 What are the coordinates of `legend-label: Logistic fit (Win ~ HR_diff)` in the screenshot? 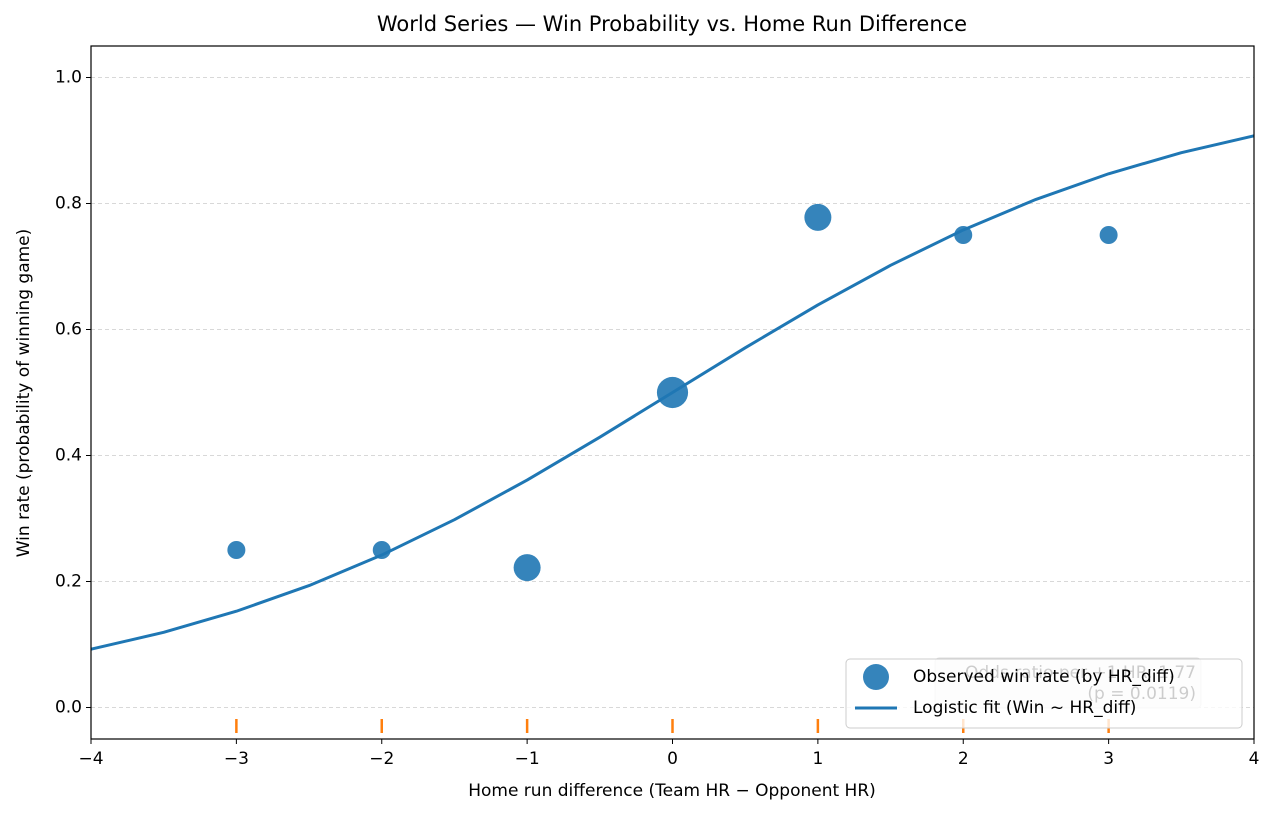 It's located at (1024, 708).